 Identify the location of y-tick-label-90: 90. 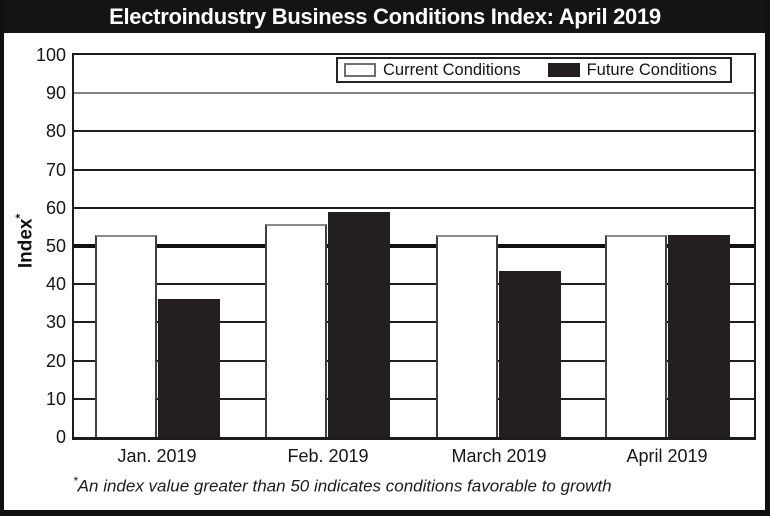
(55, 93).